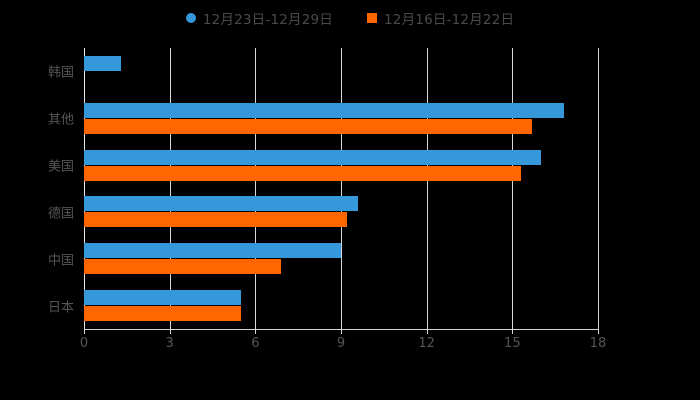 The width and height of the screenshot is (700, 400). What do you see at coordinates (169, 343) in the screenshot?
I see `x-tick-label: 3` at bounding box center [169, 343].